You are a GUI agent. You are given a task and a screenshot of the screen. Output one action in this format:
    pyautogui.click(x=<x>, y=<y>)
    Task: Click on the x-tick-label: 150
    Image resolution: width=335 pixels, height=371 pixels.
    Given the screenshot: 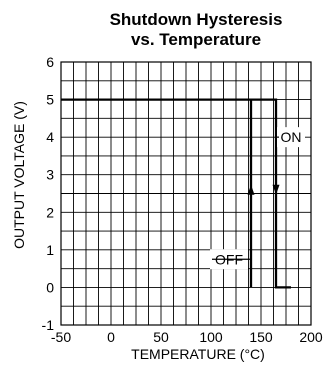 What is the action you would take?
    pyautogui.click(x=261, y=337)
    